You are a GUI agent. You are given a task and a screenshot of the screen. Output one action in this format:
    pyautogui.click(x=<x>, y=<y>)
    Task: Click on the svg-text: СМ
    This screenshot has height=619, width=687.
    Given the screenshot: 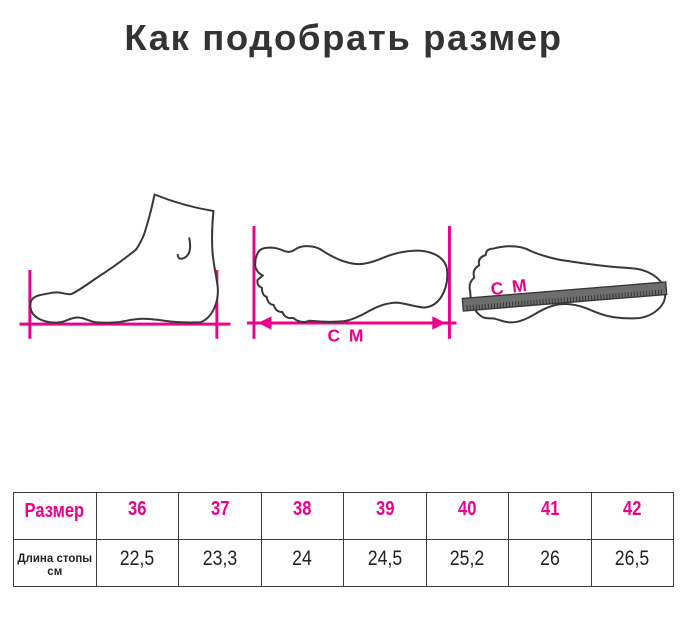 What is the action you would take?
    pyautogui.click(x=350, y=336)
    